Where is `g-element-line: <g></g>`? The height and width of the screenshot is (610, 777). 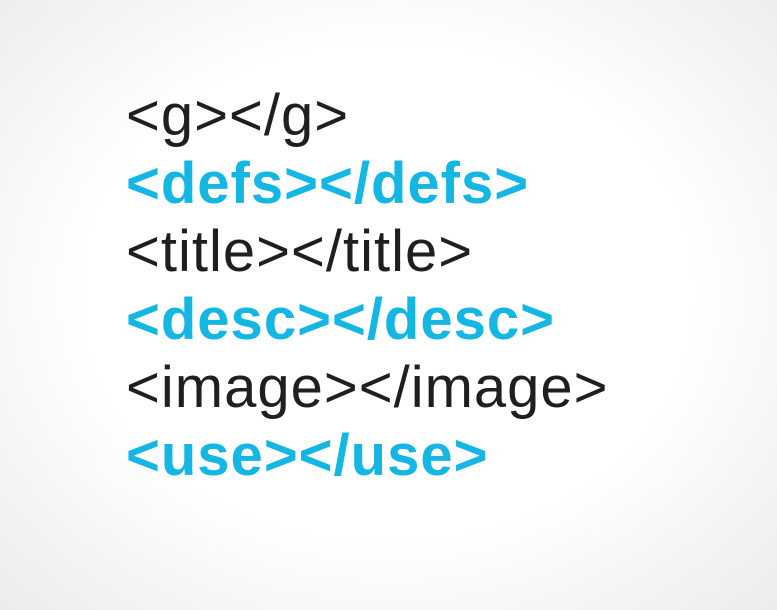 g-element-line: <g></g> is located at coordinates (238, 115).